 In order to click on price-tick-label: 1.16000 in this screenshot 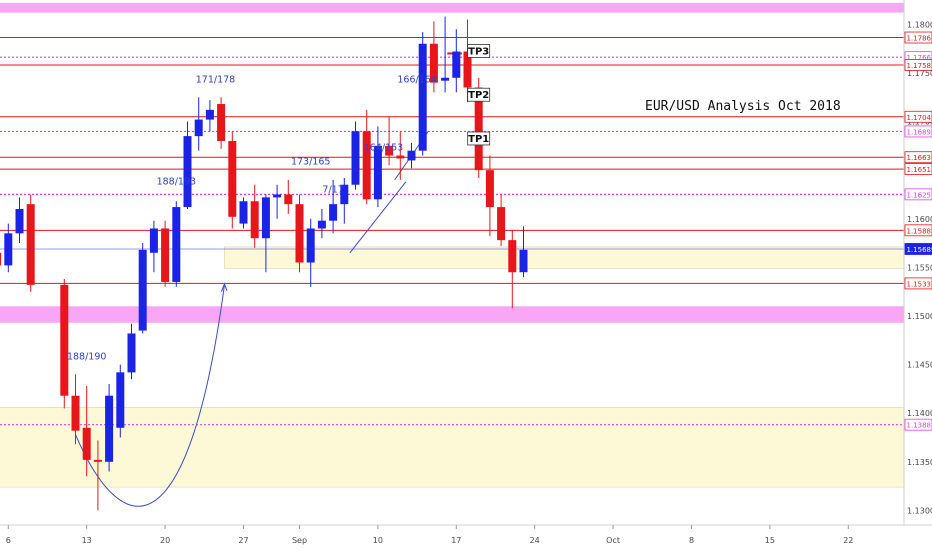, I will do `click(919, 219)`.